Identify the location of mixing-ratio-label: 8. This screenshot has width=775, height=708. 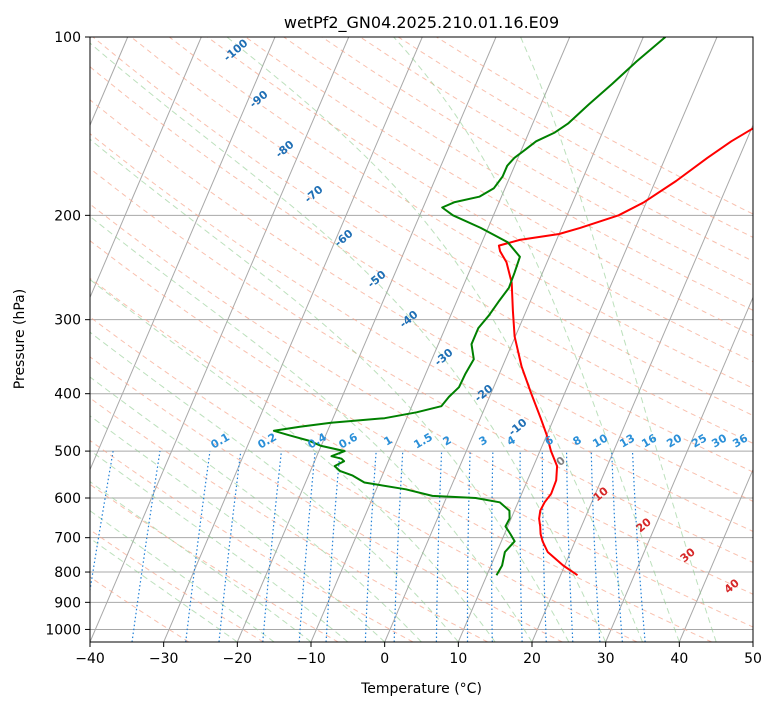
(577, 440).